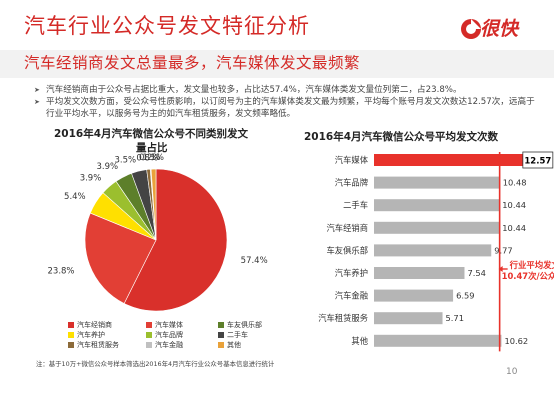 This screenshot has height=415, width=554. I want to click on bar-value-label: 12.57, so click(537, 162).